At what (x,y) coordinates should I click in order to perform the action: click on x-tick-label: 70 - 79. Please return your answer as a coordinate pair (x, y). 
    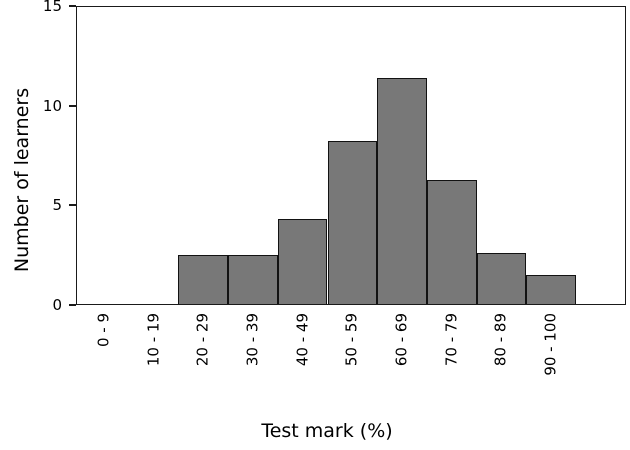
    Looking at the image, I should click on (451, 340).